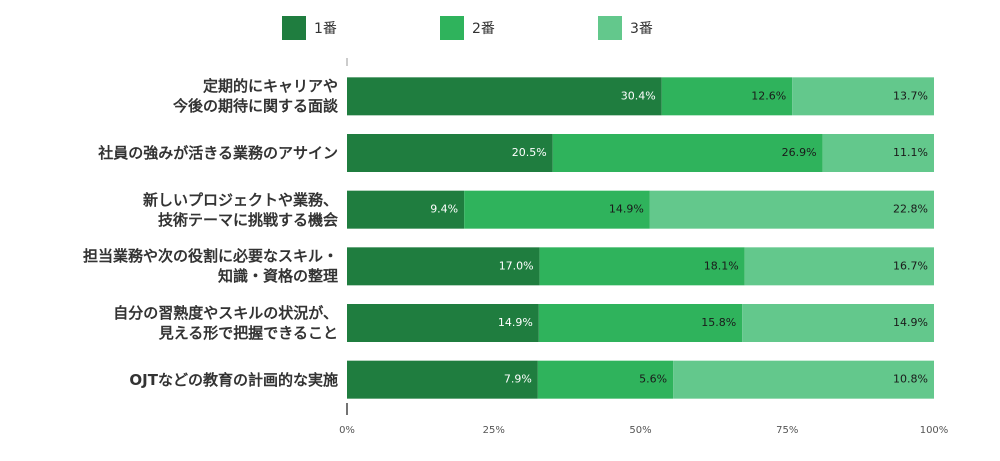 This screenshot has height=461, width=1000. Describe the element at coordinates (910, 209) in the screenshot. I see `value-label: 22.8%` at that location.